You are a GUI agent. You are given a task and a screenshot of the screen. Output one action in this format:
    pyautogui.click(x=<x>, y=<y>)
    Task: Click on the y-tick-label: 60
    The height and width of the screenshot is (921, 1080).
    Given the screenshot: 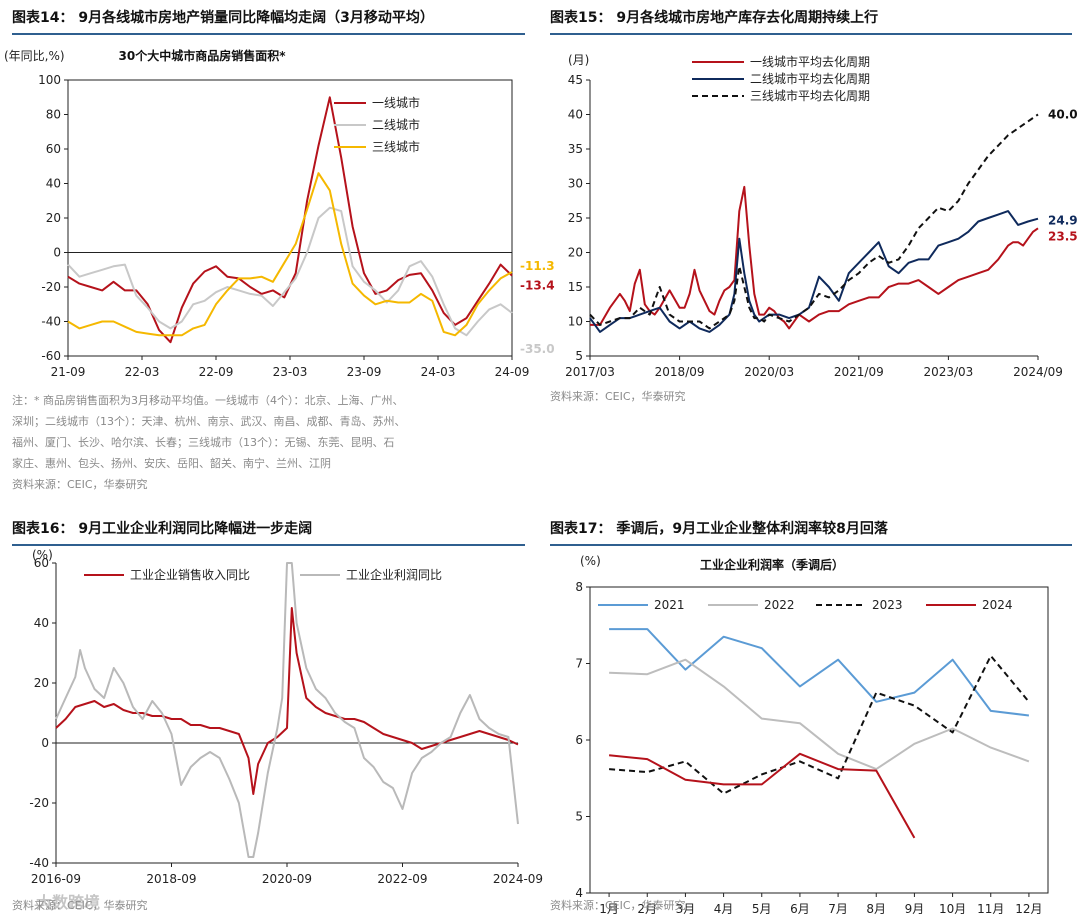 What is the action you would take?
    pyautogui.click(x=53, y=149)
    